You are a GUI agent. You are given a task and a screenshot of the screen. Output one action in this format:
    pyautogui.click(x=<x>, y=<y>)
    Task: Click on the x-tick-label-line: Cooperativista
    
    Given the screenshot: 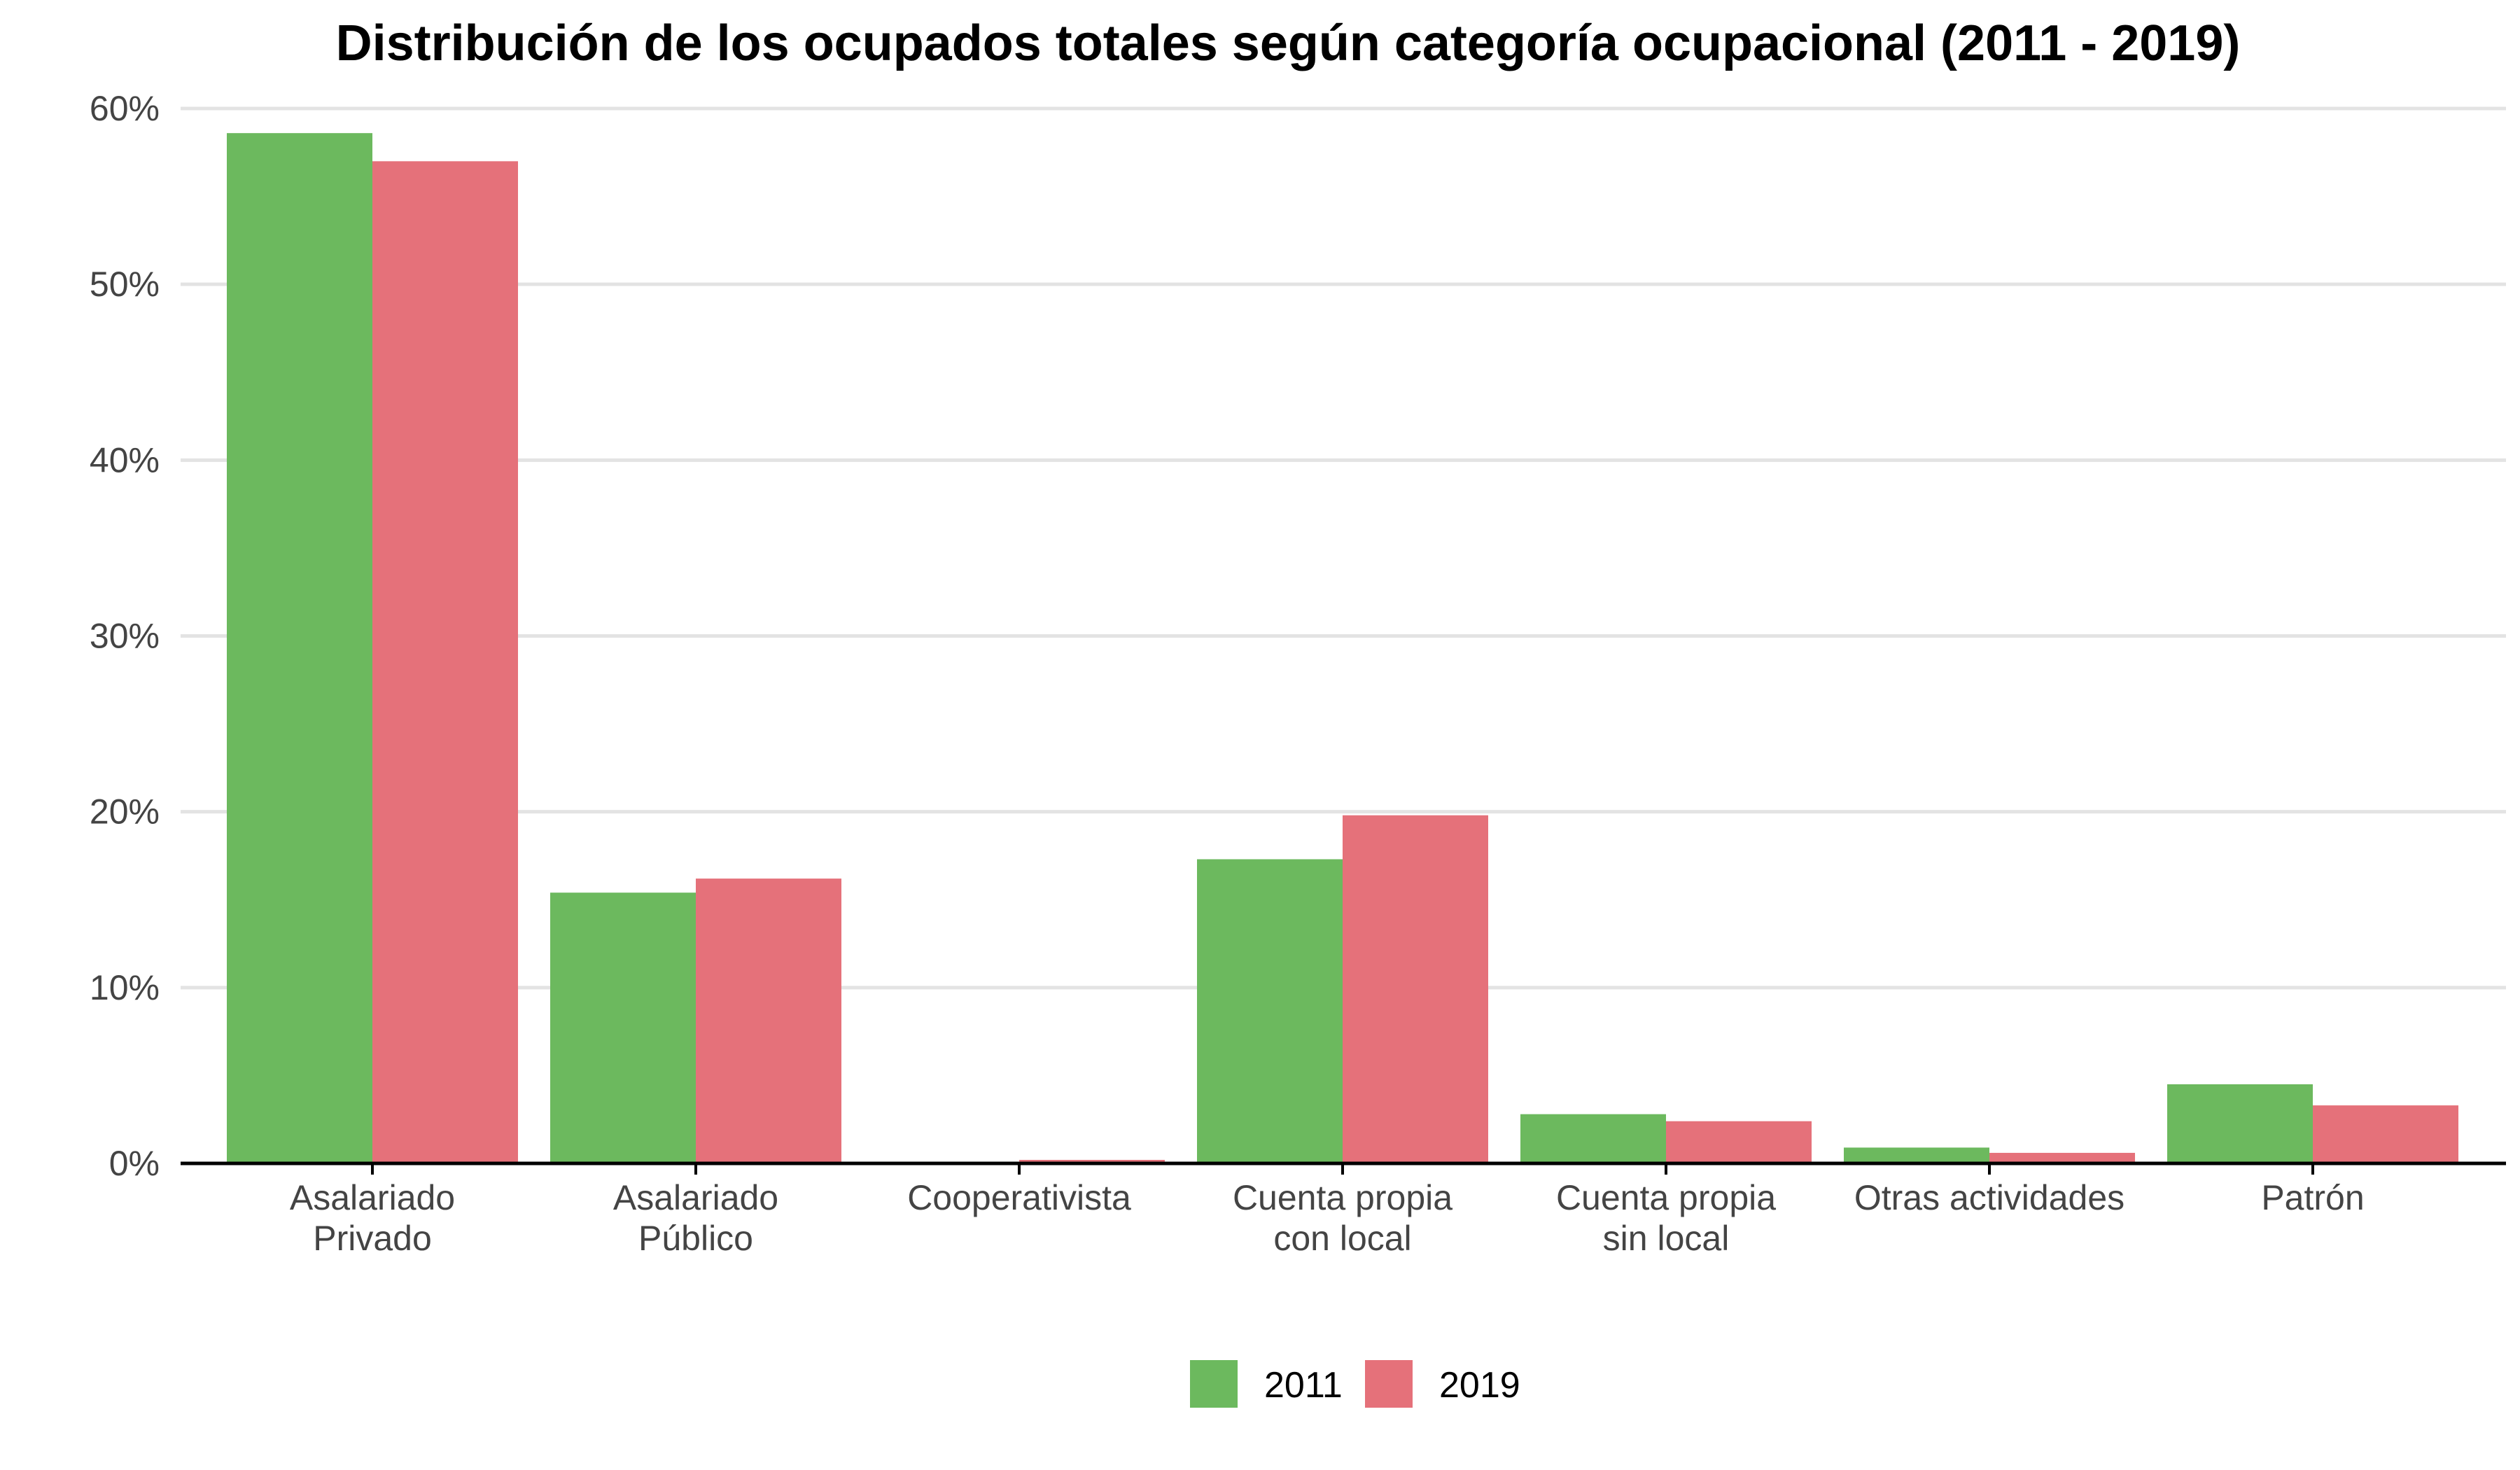 What is the action you would take?
    pyautogui.click(x=1019, y=1197)
    